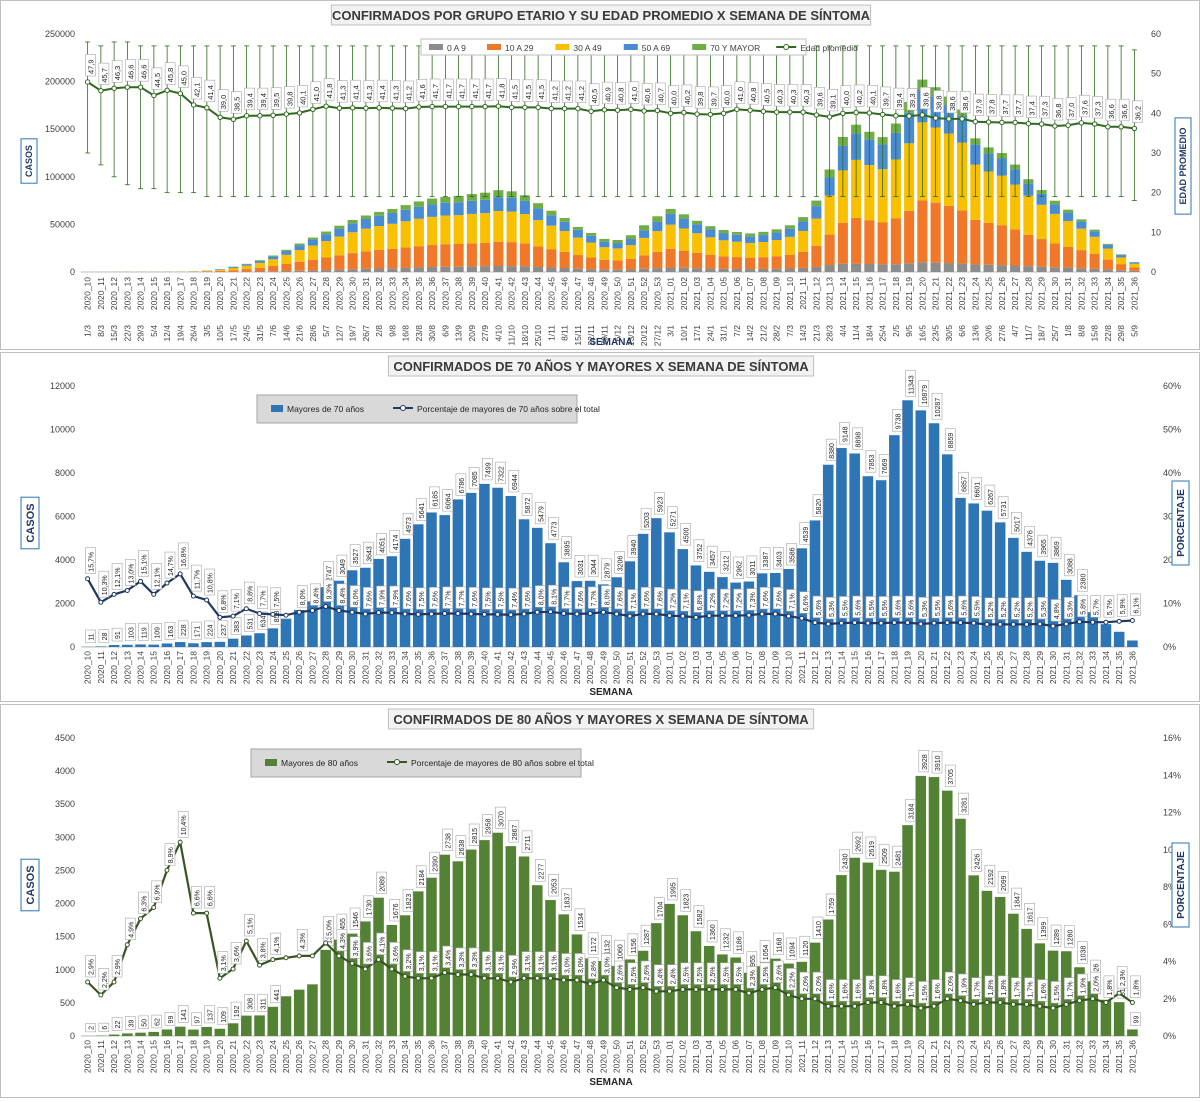 Image resolution: width=1200 pixels, height=1102 pixels. What do you see at coordinates (72, 1036) in the screenshot?
I see `chart3-y-tick: 0` at bounding box center [72, 1036].